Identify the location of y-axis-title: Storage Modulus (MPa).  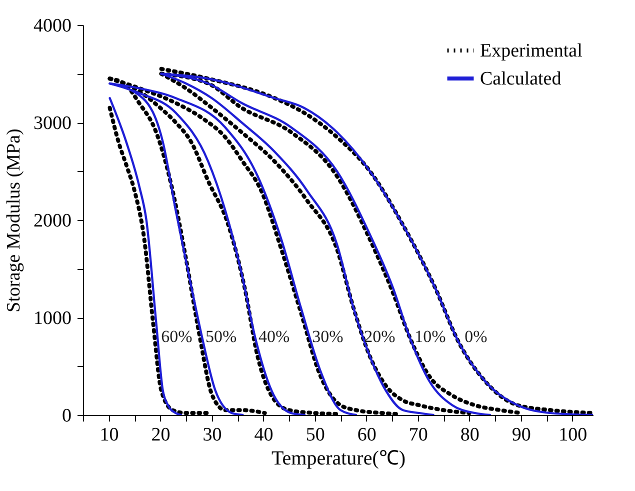
(14, 220).